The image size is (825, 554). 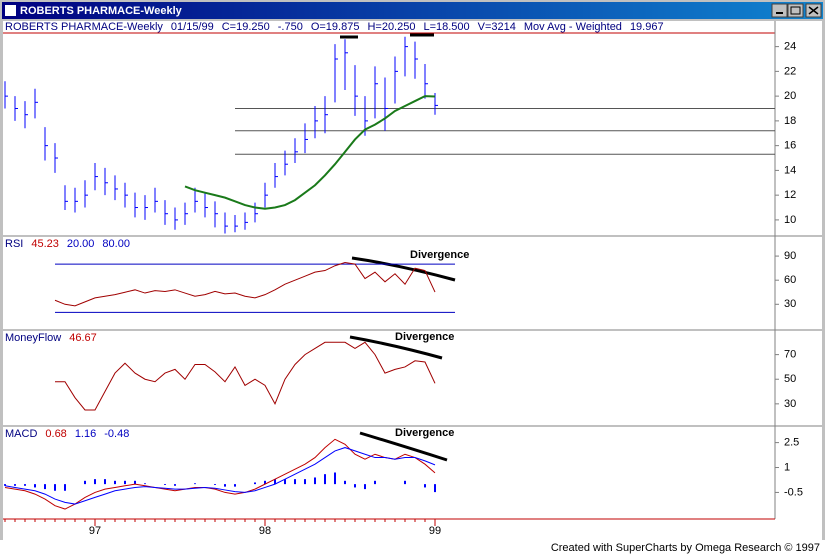 What do you see at coordinates (45, 244) in the screenshot?
I see `header-item: 45.23` at bounding box center [45, 244].